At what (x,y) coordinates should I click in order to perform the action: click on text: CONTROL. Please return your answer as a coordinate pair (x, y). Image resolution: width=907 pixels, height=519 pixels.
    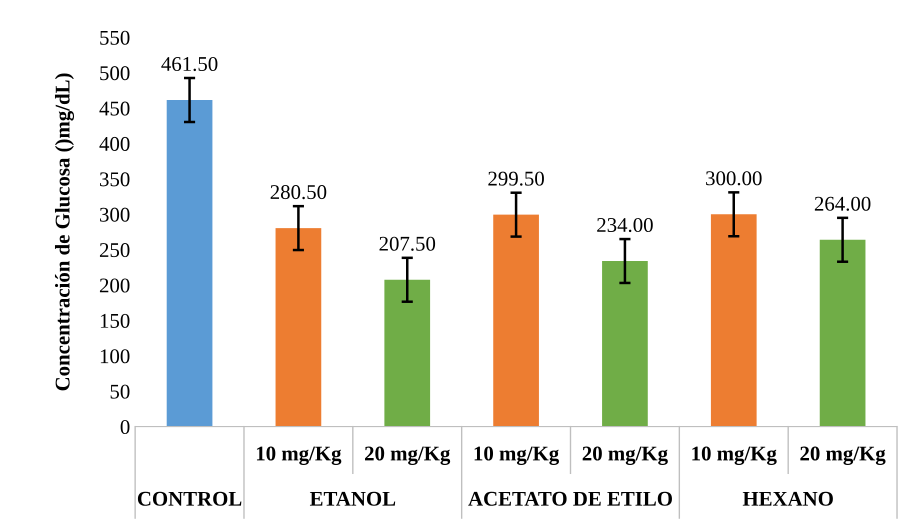
    Looking at the image, I should click on (190, 499).